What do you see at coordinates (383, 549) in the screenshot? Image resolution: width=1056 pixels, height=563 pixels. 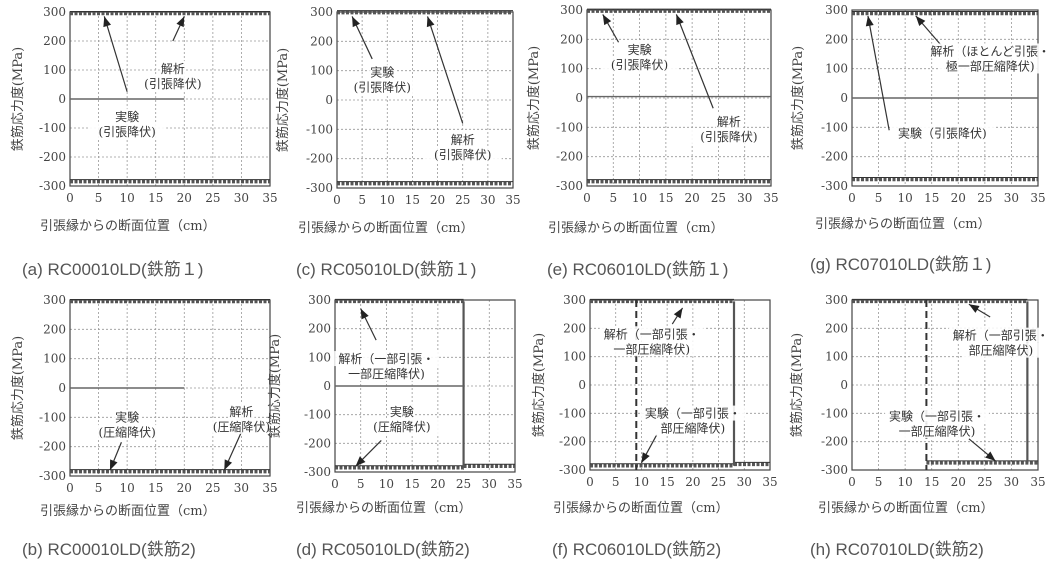 I see `chart-caption: (d) RC05010LD(鉄筋2)` at bounding box center [383, 549].